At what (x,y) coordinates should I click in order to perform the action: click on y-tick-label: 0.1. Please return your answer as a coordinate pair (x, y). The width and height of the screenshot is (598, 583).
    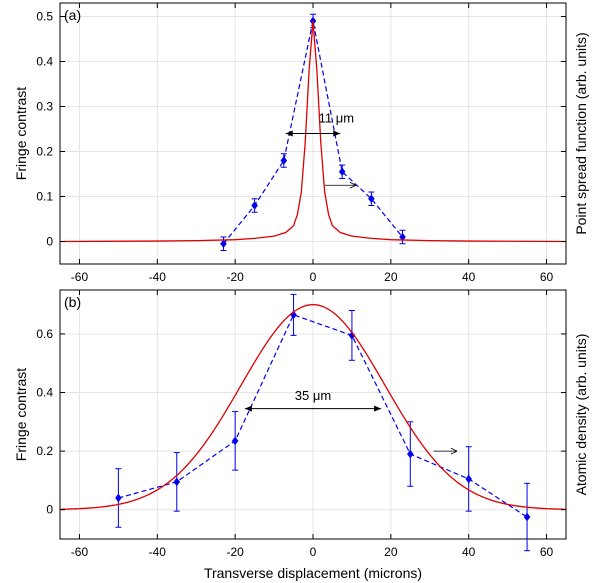
    Looking at the image, I should click on (44, 197).